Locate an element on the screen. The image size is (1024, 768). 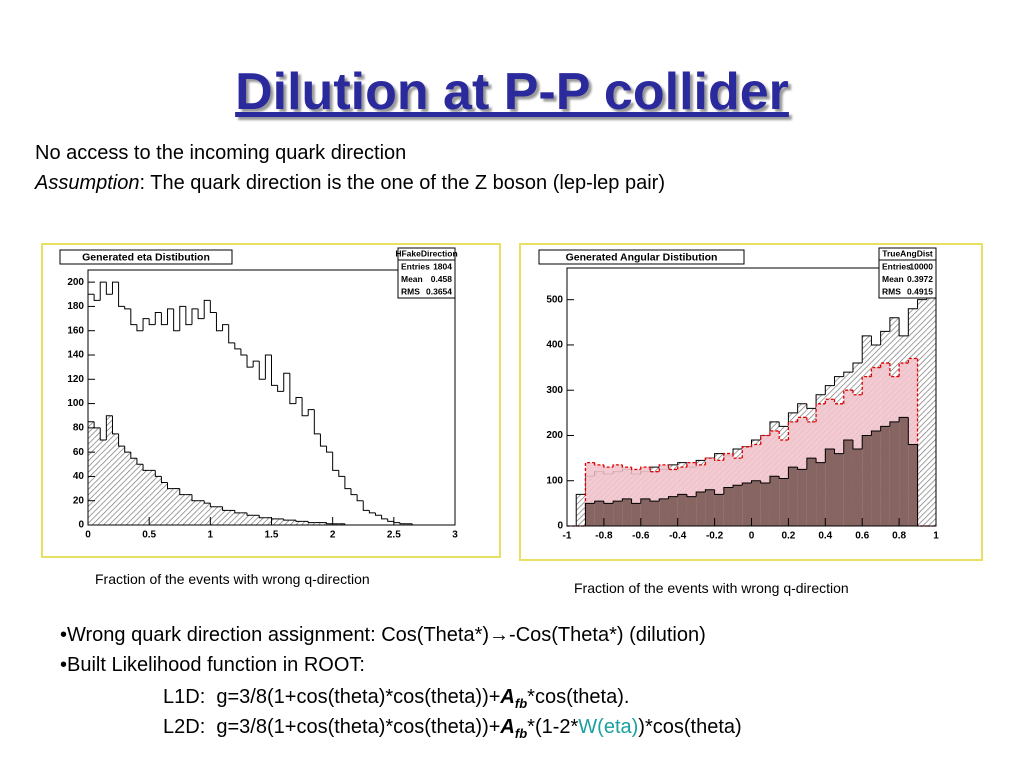
stats-value: 0.3654 is located at coordinates (439, 291).